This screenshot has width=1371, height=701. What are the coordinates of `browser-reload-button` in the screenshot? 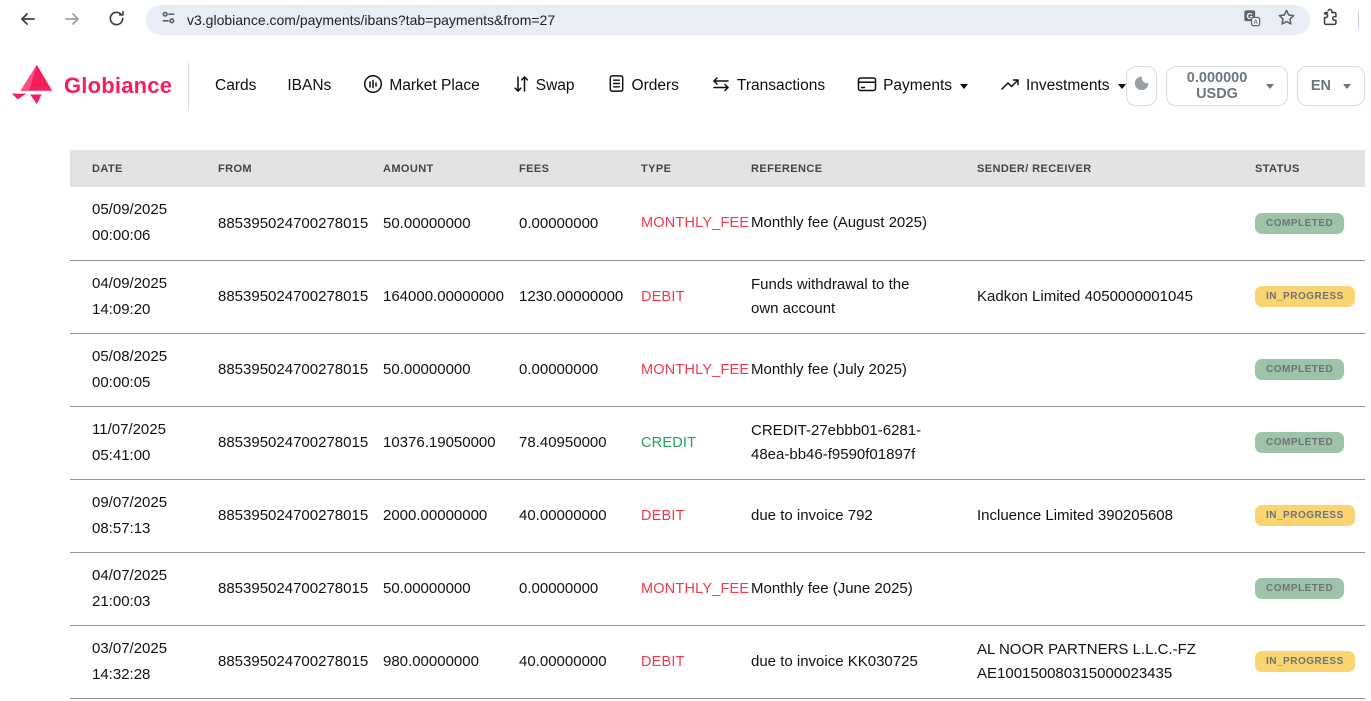 It's located at (116, 20).